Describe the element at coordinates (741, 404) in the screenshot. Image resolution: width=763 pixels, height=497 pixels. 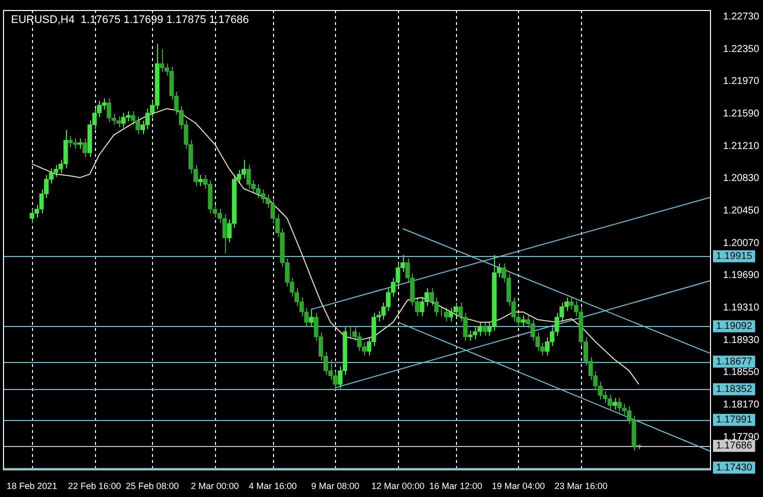
I see `y-tick-label: 1.18170` at that location.